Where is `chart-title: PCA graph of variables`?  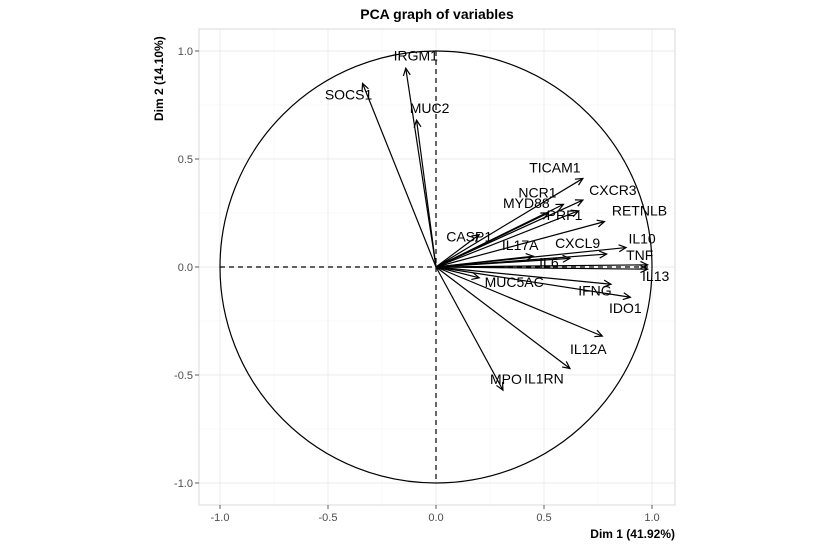
chart-title: PCA graph of variables is located at coordinates (437, 14).